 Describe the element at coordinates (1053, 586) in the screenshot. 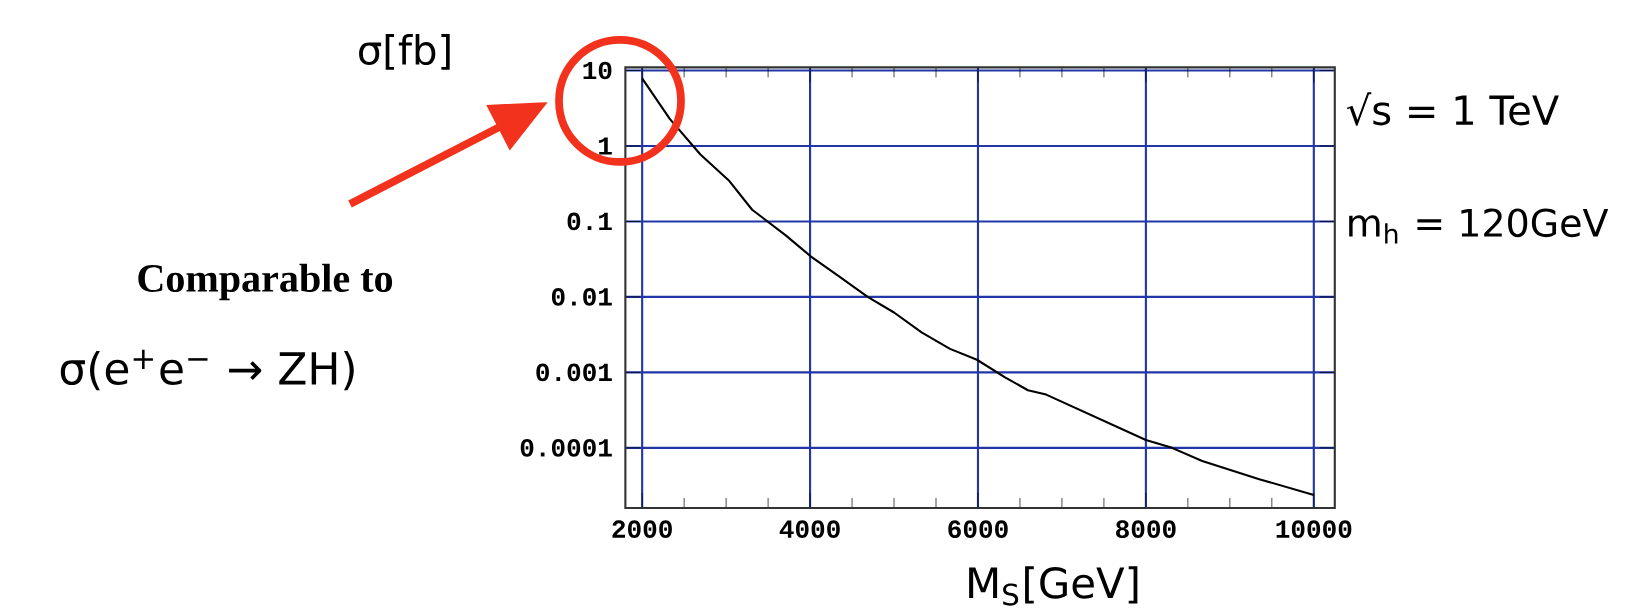

I see `x-axis-title: M$_{S}$[GeV]` at that location.